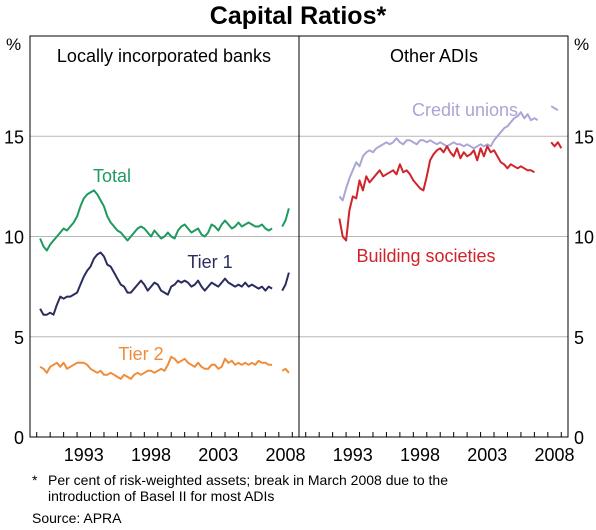  Describe the element at coordinates (77, 518) in the screenshot. I see `source-note: Source: APRA` at that location.